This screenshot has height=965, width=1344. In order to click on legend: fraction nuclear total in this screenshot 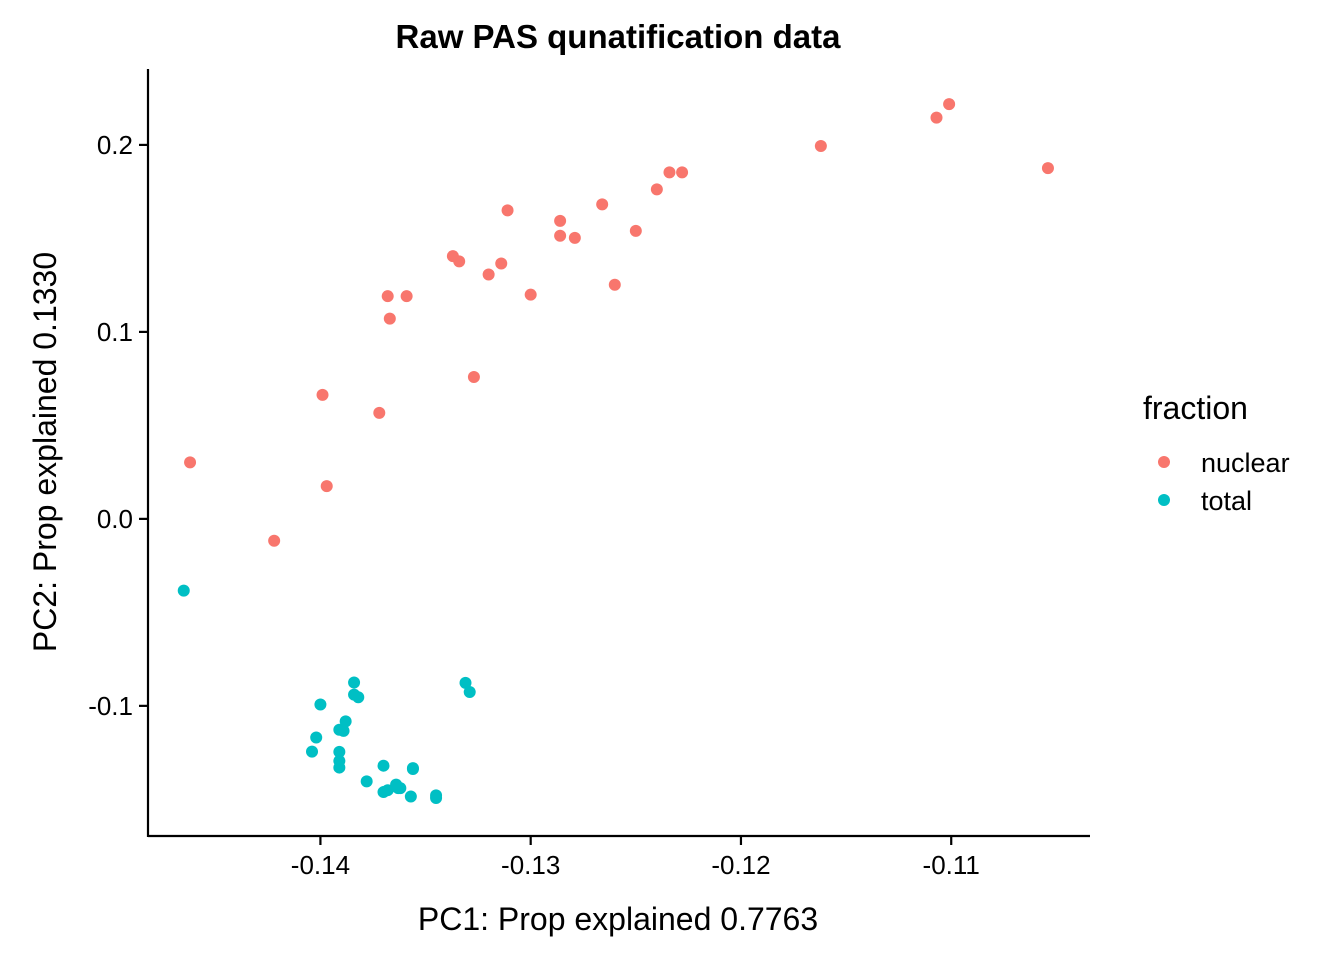, I will do `click(1216, 453)`.